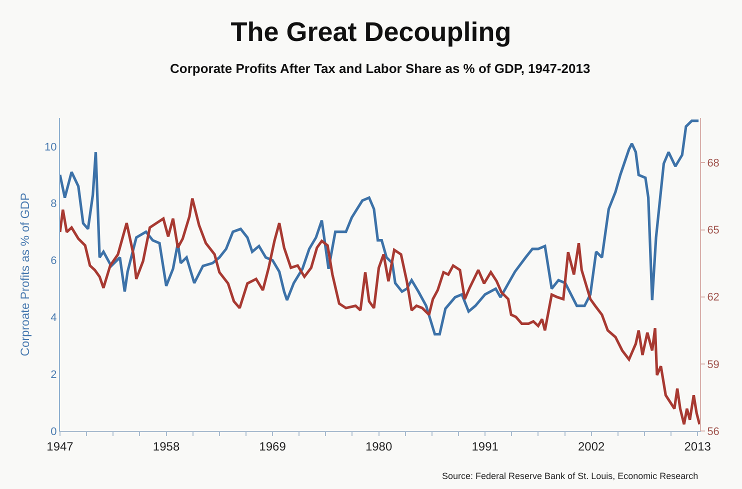  What do you see at coordinates (713, 298) in the screenshot?
I see `y2-tick-label: 62` at bounding box center [713, 298].